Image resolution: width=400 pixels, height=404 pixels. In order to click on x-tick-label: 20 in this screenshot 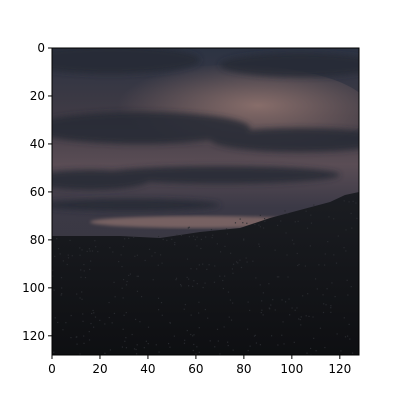, I will do `click(99, 369)`.